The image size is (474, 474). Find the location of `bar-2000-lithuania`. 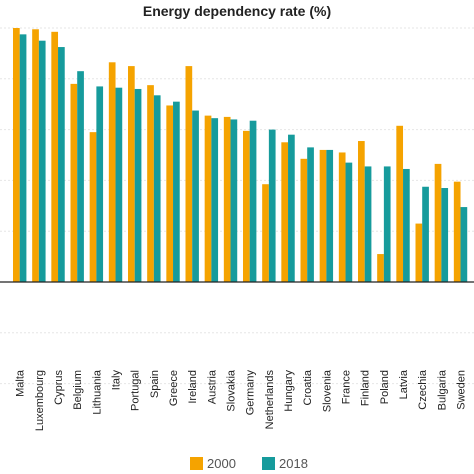

bar-2000-lithuania is located at coordinates (93, 207).